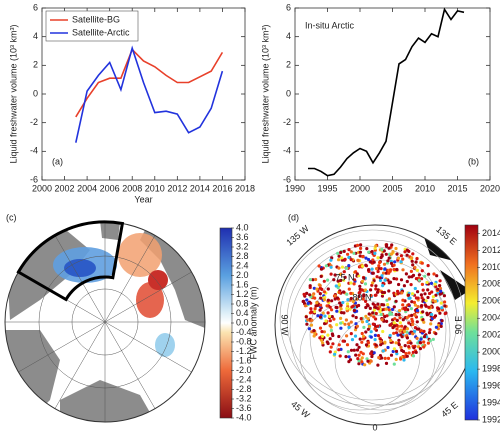 This screenshot has width=500, height=434. I want to click on x-tick-label: 2018, so click(245, 188).